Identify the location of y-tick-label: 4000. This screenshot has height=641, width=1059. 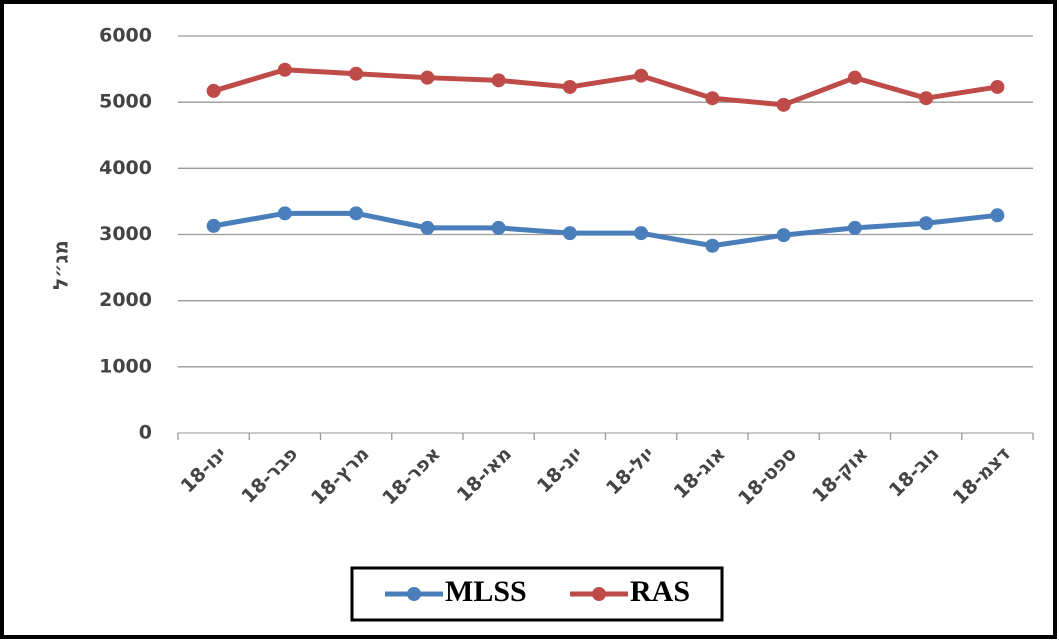
(125, 168).